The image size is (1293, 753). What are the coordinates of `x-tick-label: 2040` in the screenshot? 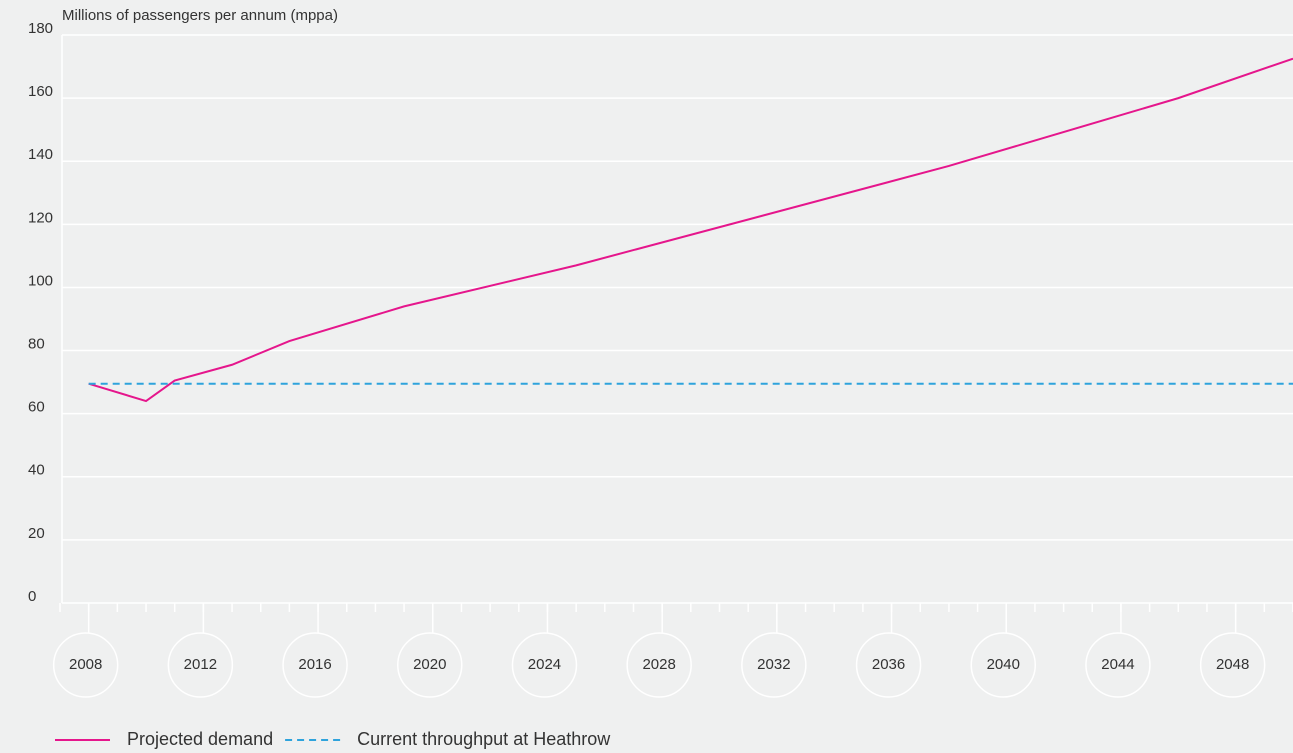 It's located at (1003, 664).